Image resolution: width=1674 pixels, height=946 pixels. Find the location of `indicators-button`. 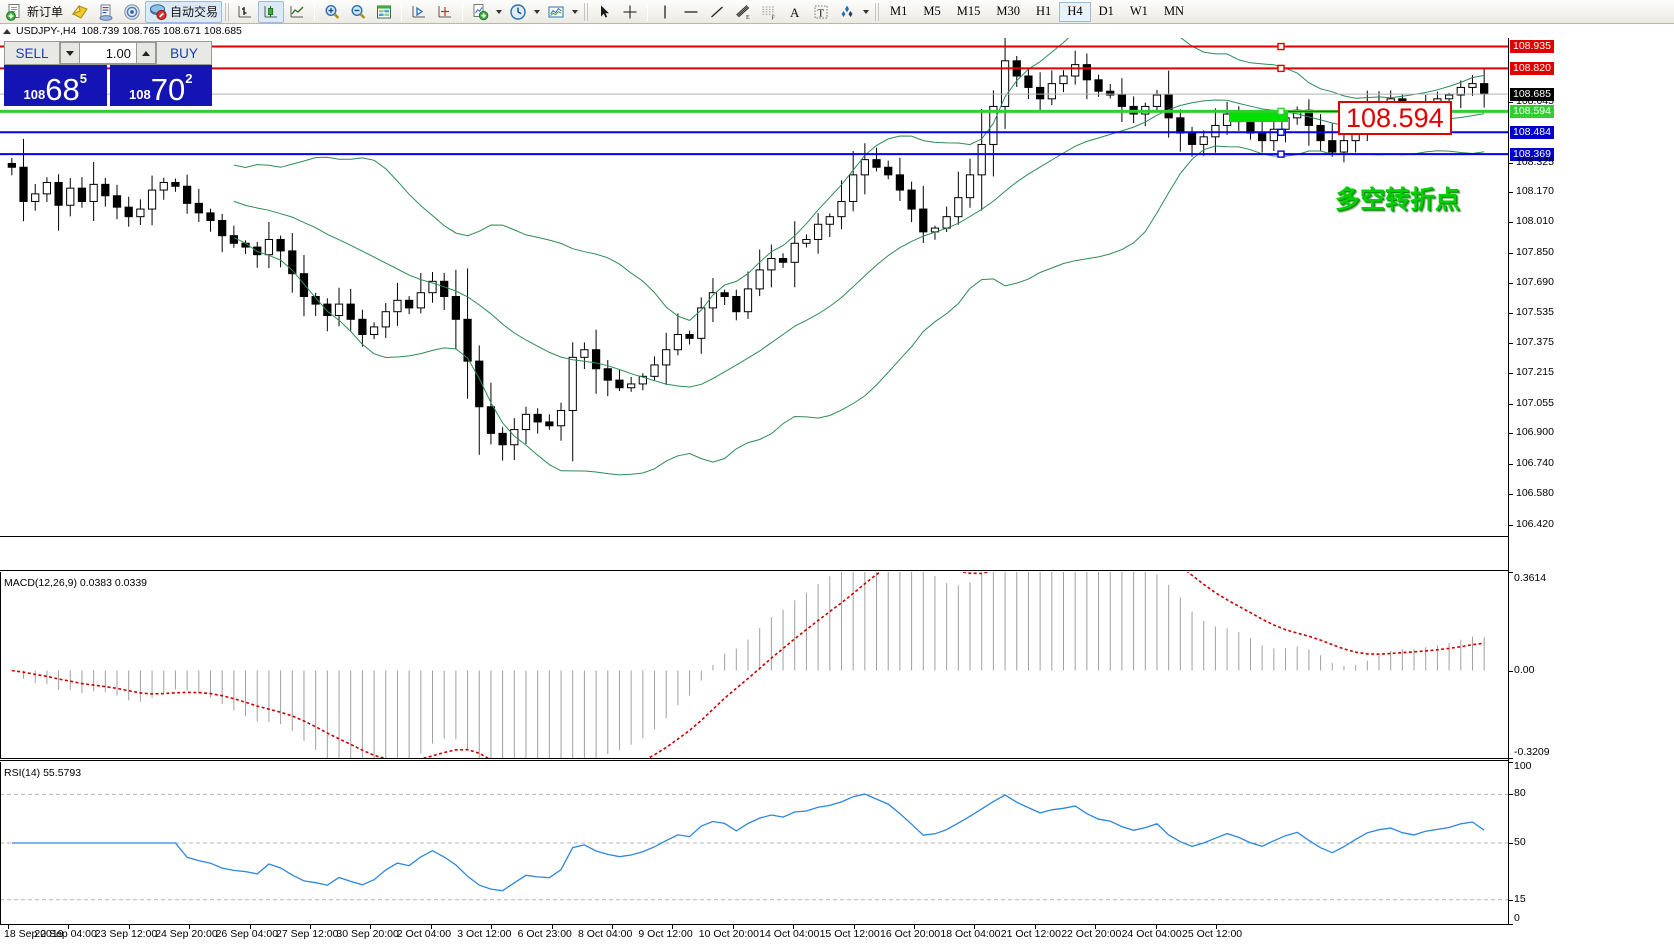

indicators-button is located at coordinates (480, 12).